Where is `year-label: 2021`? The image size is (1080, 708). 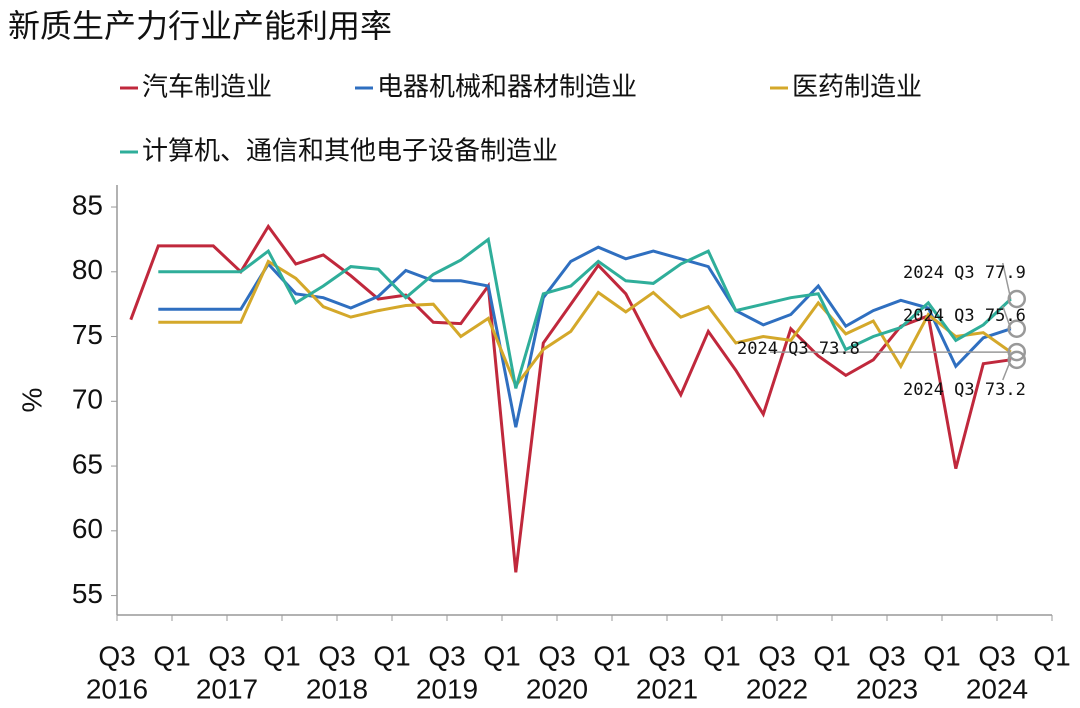 year-label: 2021 is located at coordinates (667, 688).